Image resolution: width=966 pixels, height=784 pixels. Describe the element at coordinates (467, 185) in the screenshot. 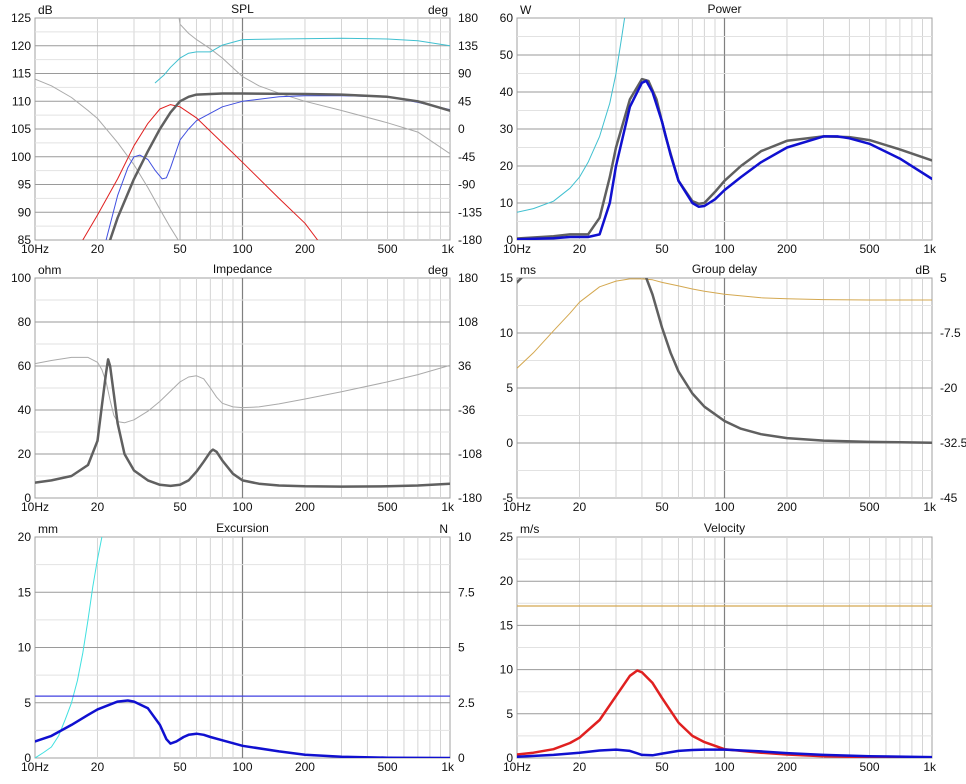

I see `right-y-tick-label: -90` at that location.